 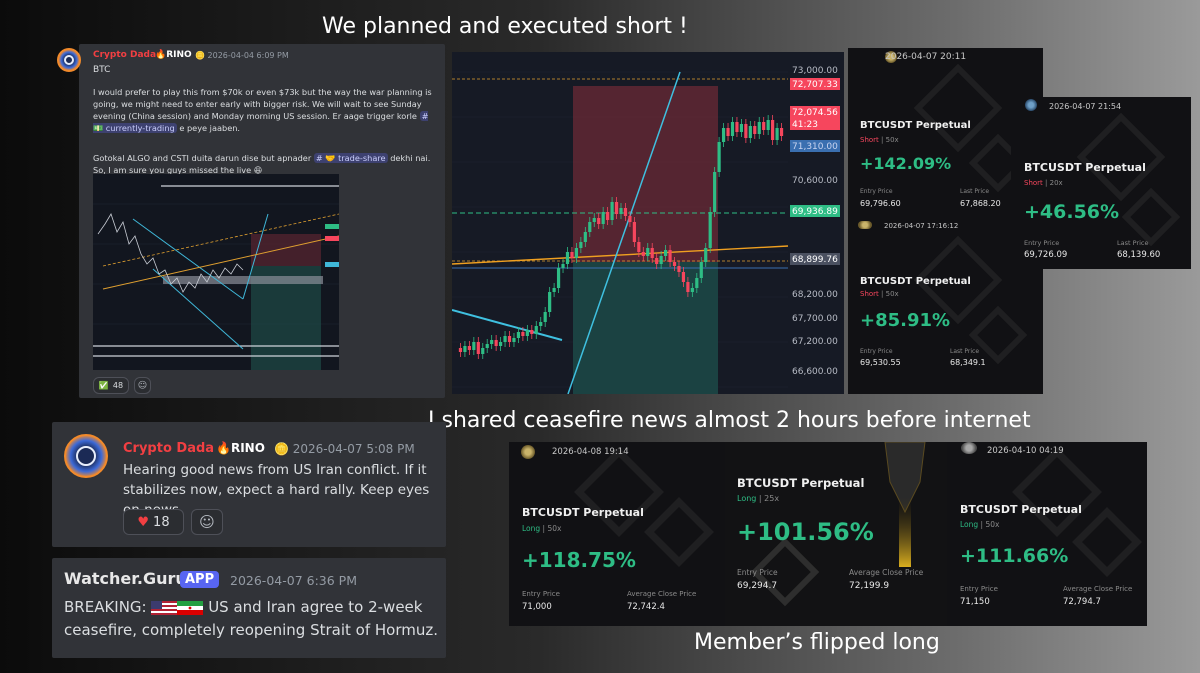 I want to click on message-text-1b: e peye jaaben., so click(x=210, y=128).